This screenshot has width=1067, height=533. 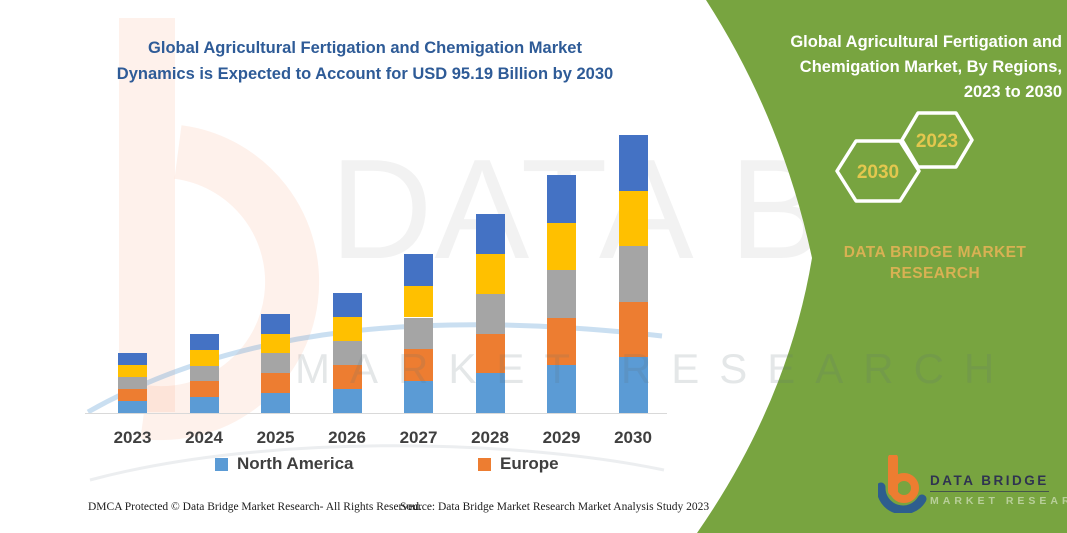 What do you see at coordinates (490, 274) in the screenshot?
I see `bar-segment-2028-unlabeled-yellow` at bounding box center [490, 274].